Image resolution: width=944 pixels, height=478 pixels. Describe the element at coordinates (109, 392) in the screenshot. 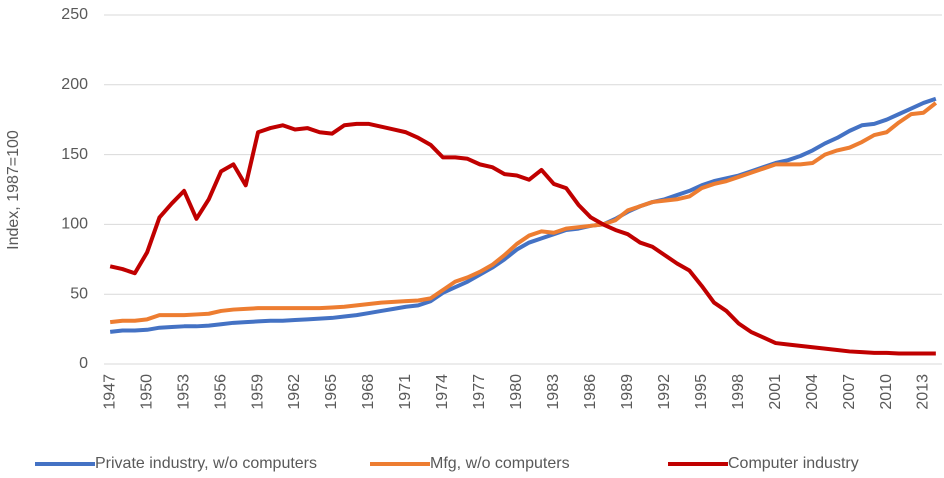

I see `x-tick-label: 1947` at that location.